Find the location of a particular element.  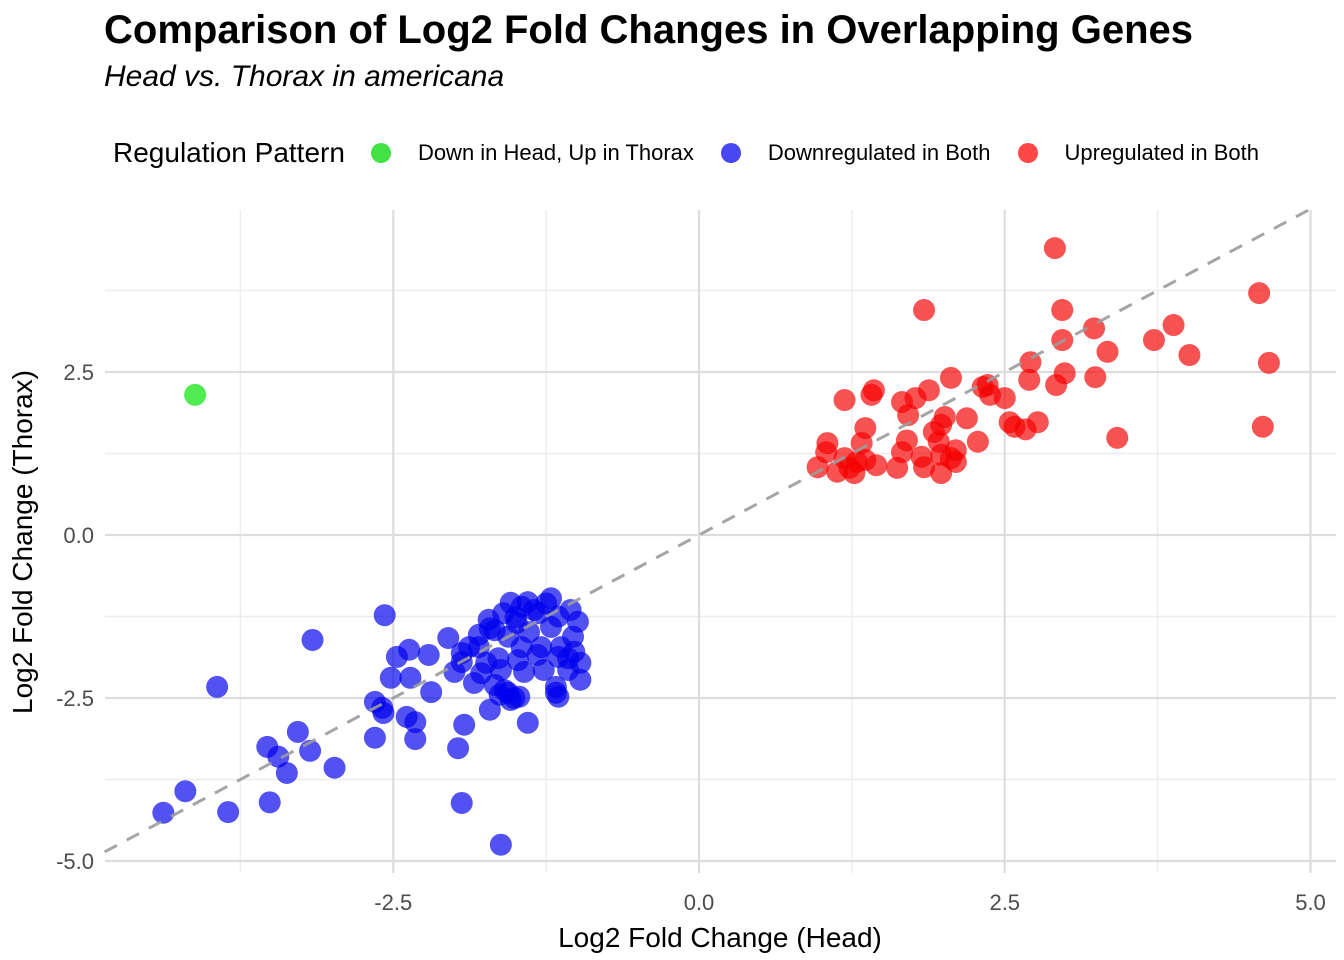

legend-item-down-head-up-thorax: Down in Head, Up in Thorax is located at coordinates (532, 153).